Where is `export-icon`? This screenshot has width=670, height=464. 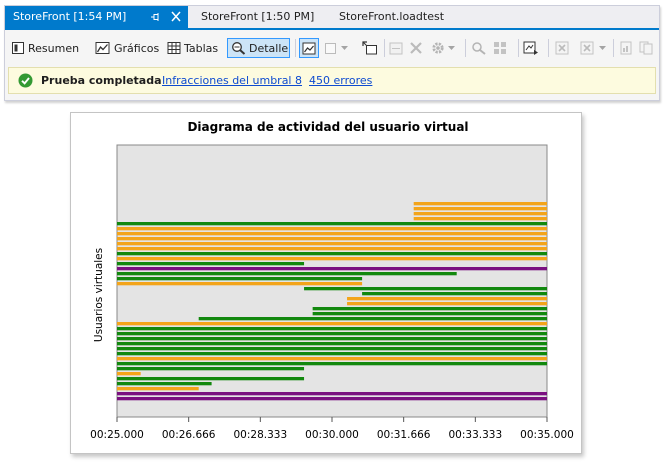
export-icon is located at coordinates (531, 48).